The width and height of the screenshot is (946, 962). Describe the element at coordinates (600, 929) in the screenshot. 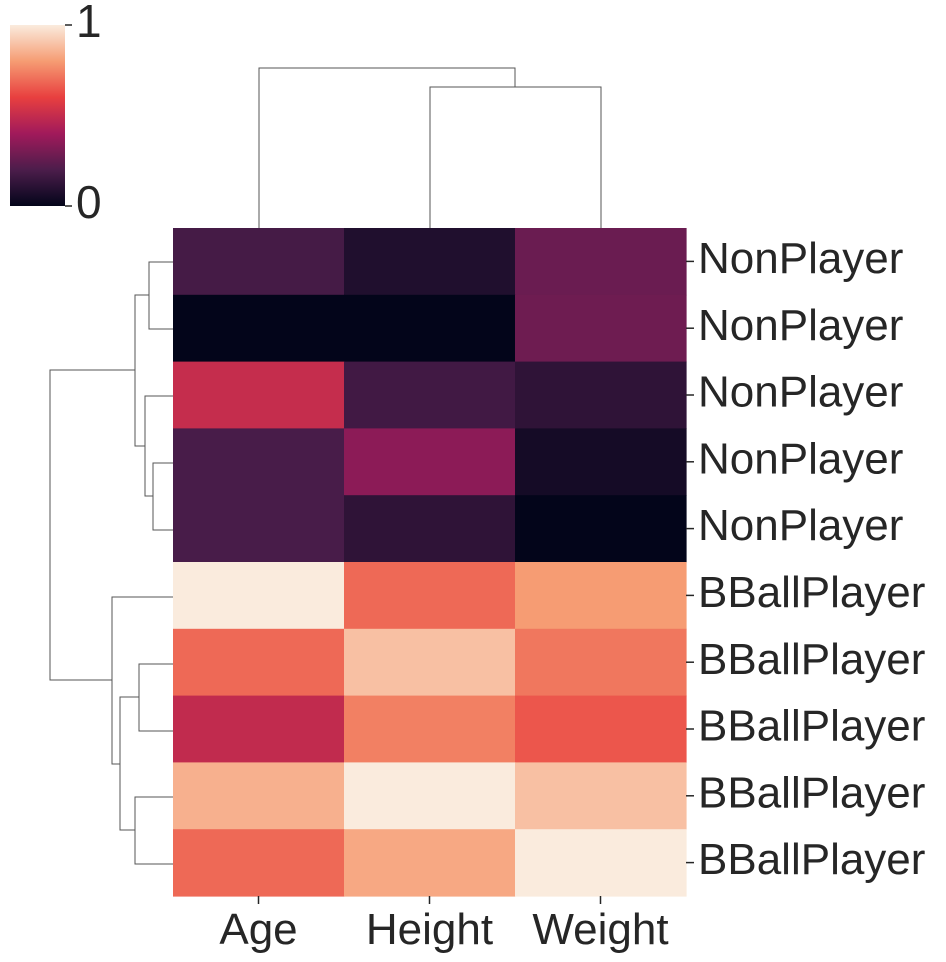

I see `column-label: Weight` at that location.